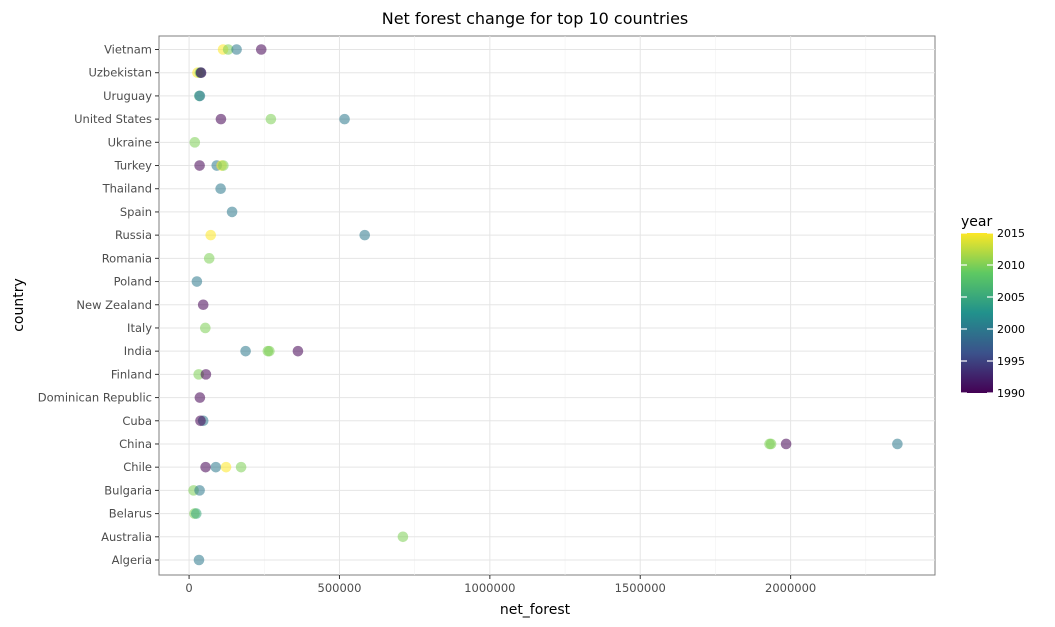  Describe the element at coordinates (133, 166) in the screenshot. I see `y-tick-label: Turkey` at that location.